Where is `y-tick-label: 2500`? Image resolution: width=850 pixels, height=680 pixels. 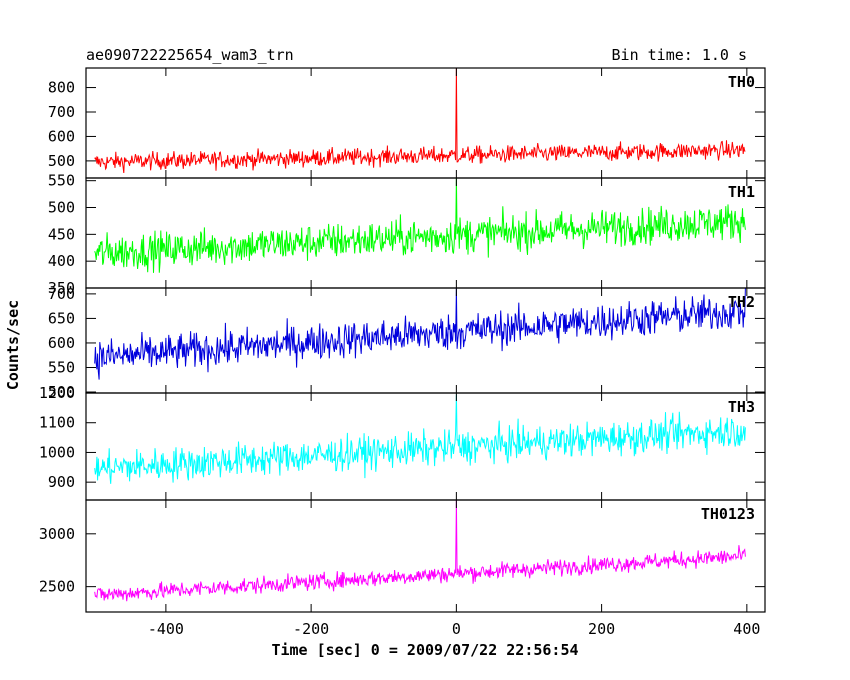 y-tick-label: 2500 is located at coordinates (57, 587).